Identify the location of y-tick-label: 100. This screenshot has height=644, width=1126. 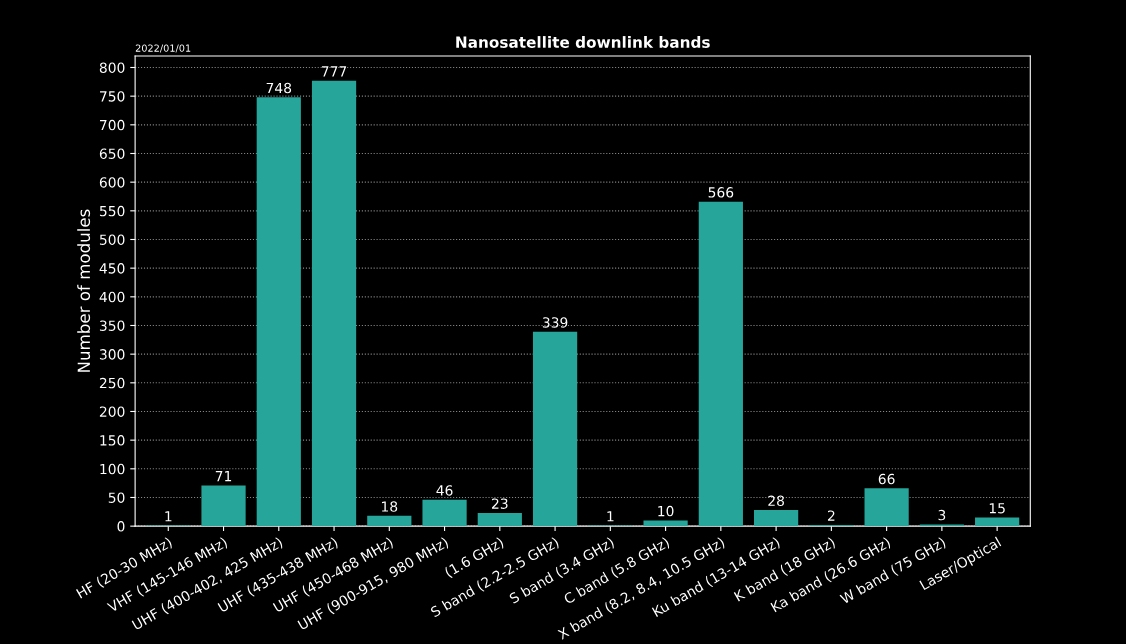
(112, 469).